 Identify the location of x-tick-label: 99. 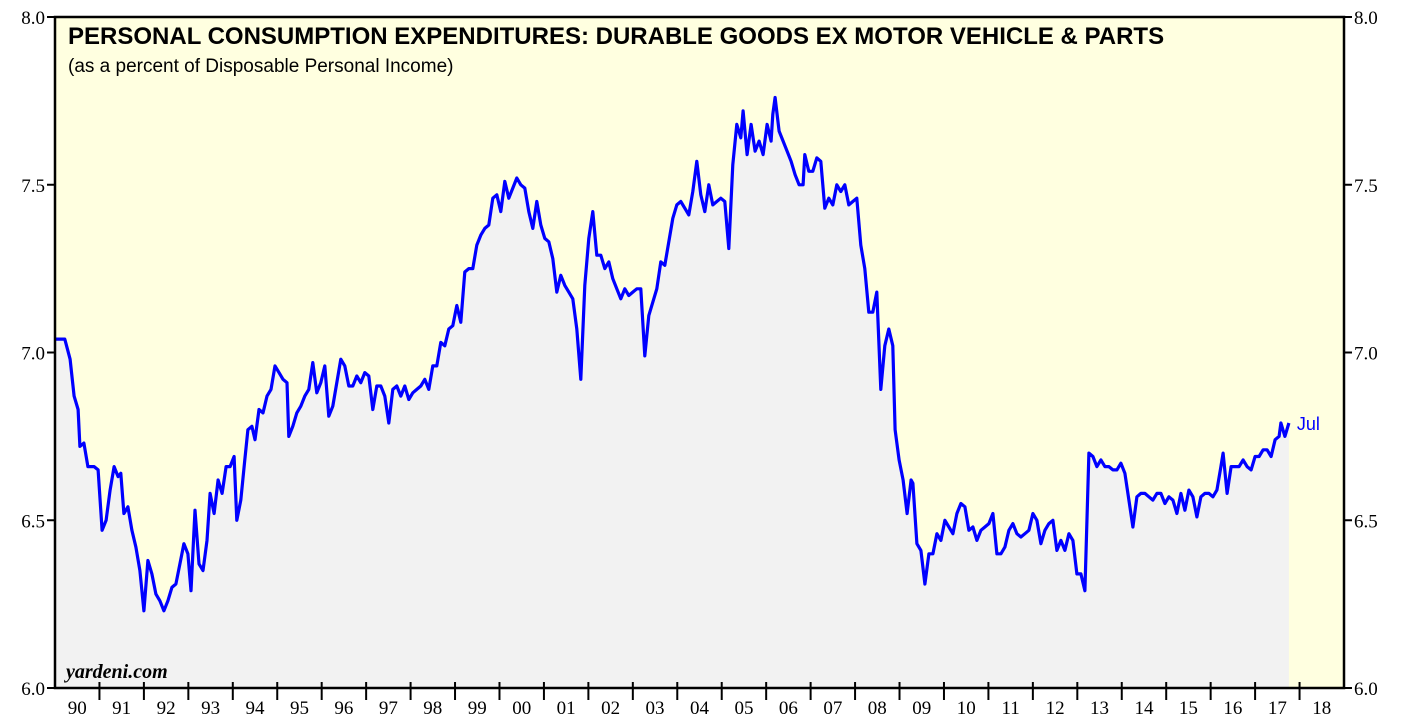
(477, 708).